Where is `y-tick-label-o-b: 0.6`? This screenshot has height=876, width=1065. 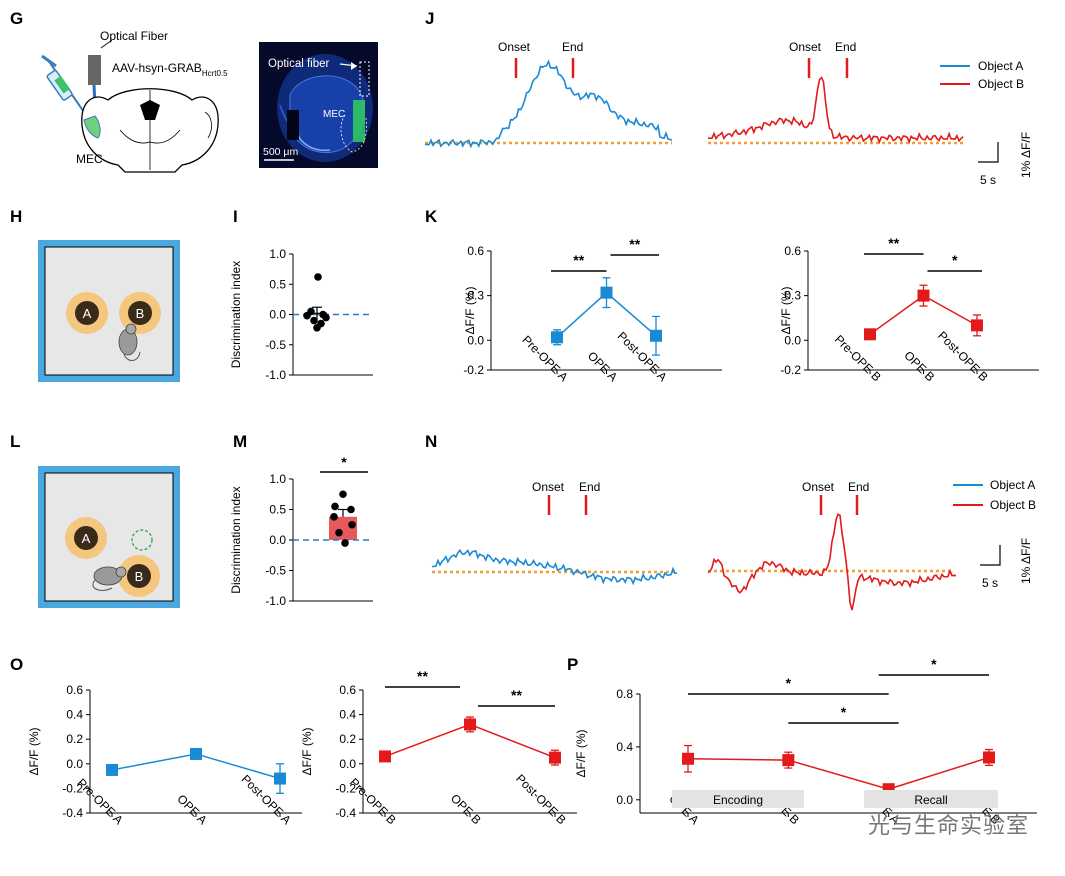 y-tick-label-o-b: 0.6 is located at coordinates (347, 690).